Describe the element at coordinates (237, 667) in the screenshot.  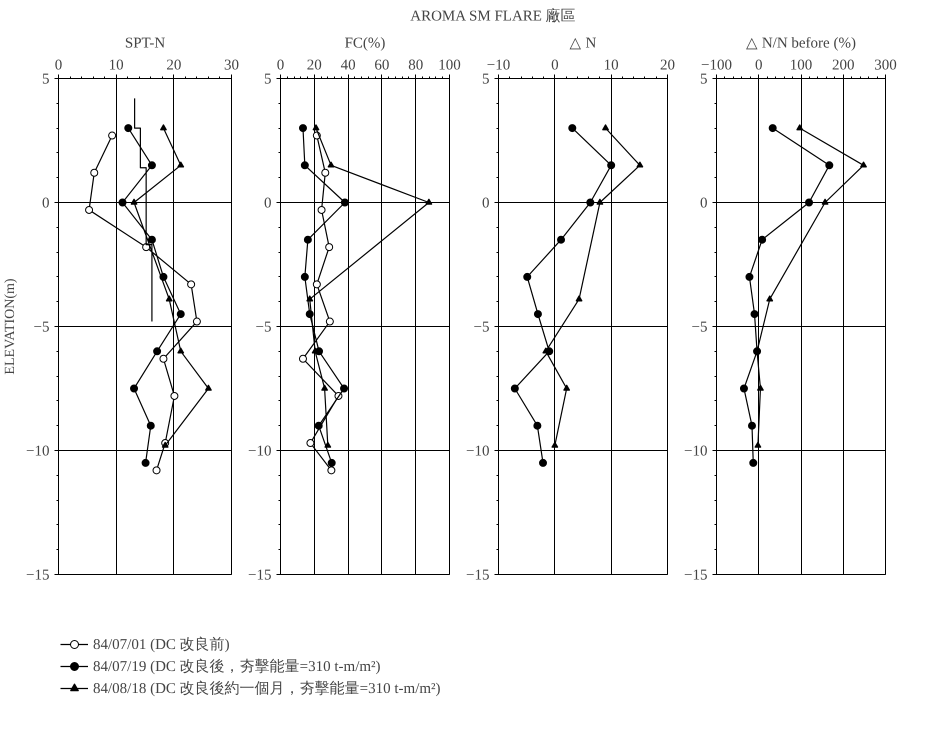
I see `legend-label: 84/07/19 (DC 改良後，夯擊能量=310 t-m/m²)` at that location.